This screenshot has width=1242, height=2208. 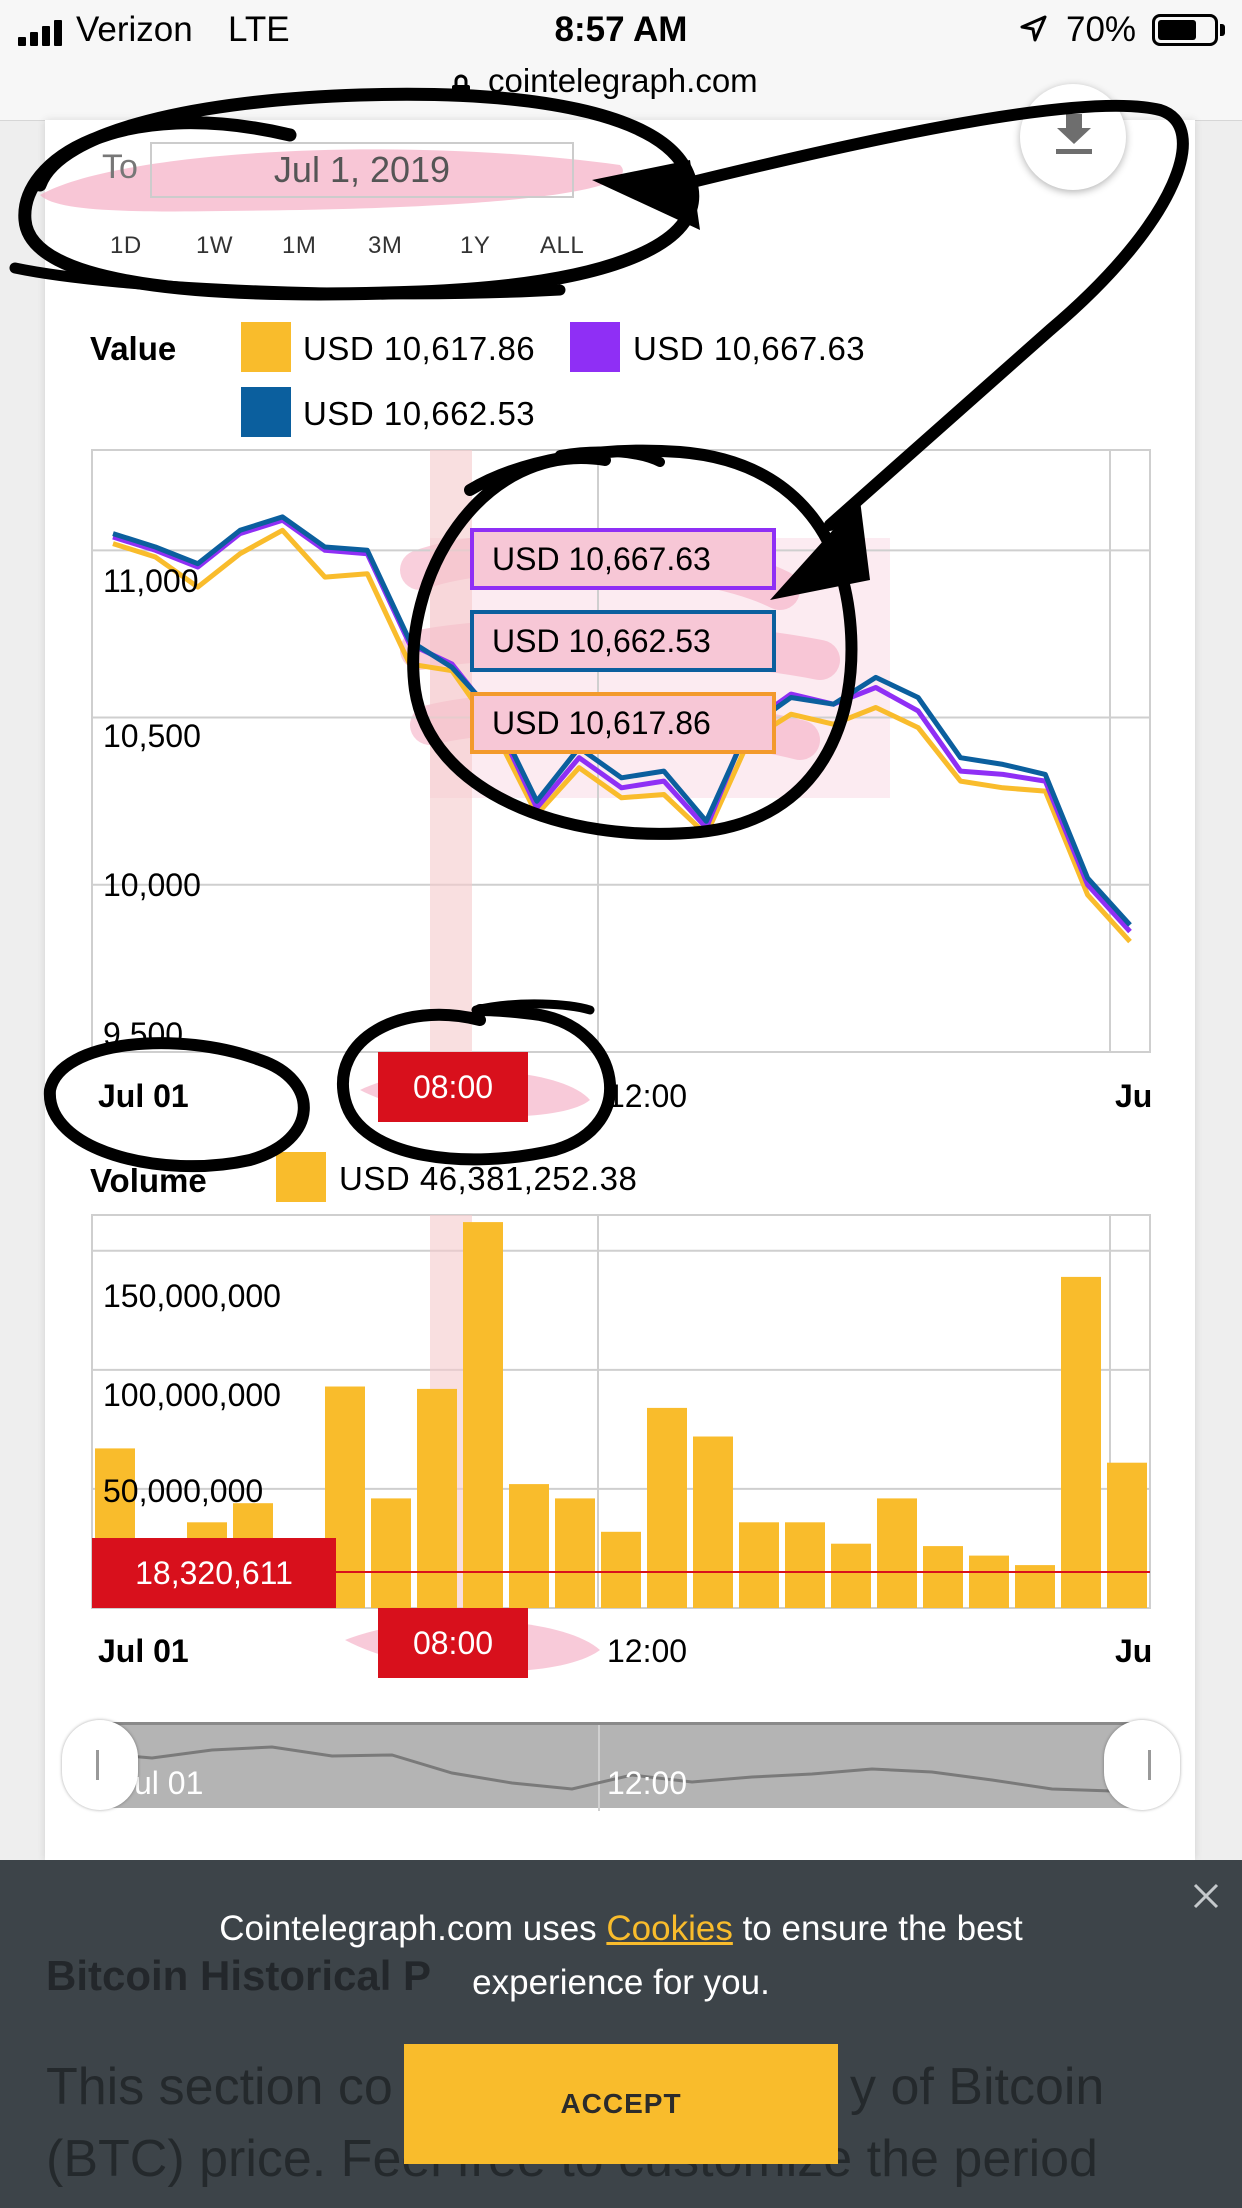 What do you see at coordinates (151, 581) in the screenshot?
I see `value-tick-11000: 11,000` at bounding box center [151, 581].